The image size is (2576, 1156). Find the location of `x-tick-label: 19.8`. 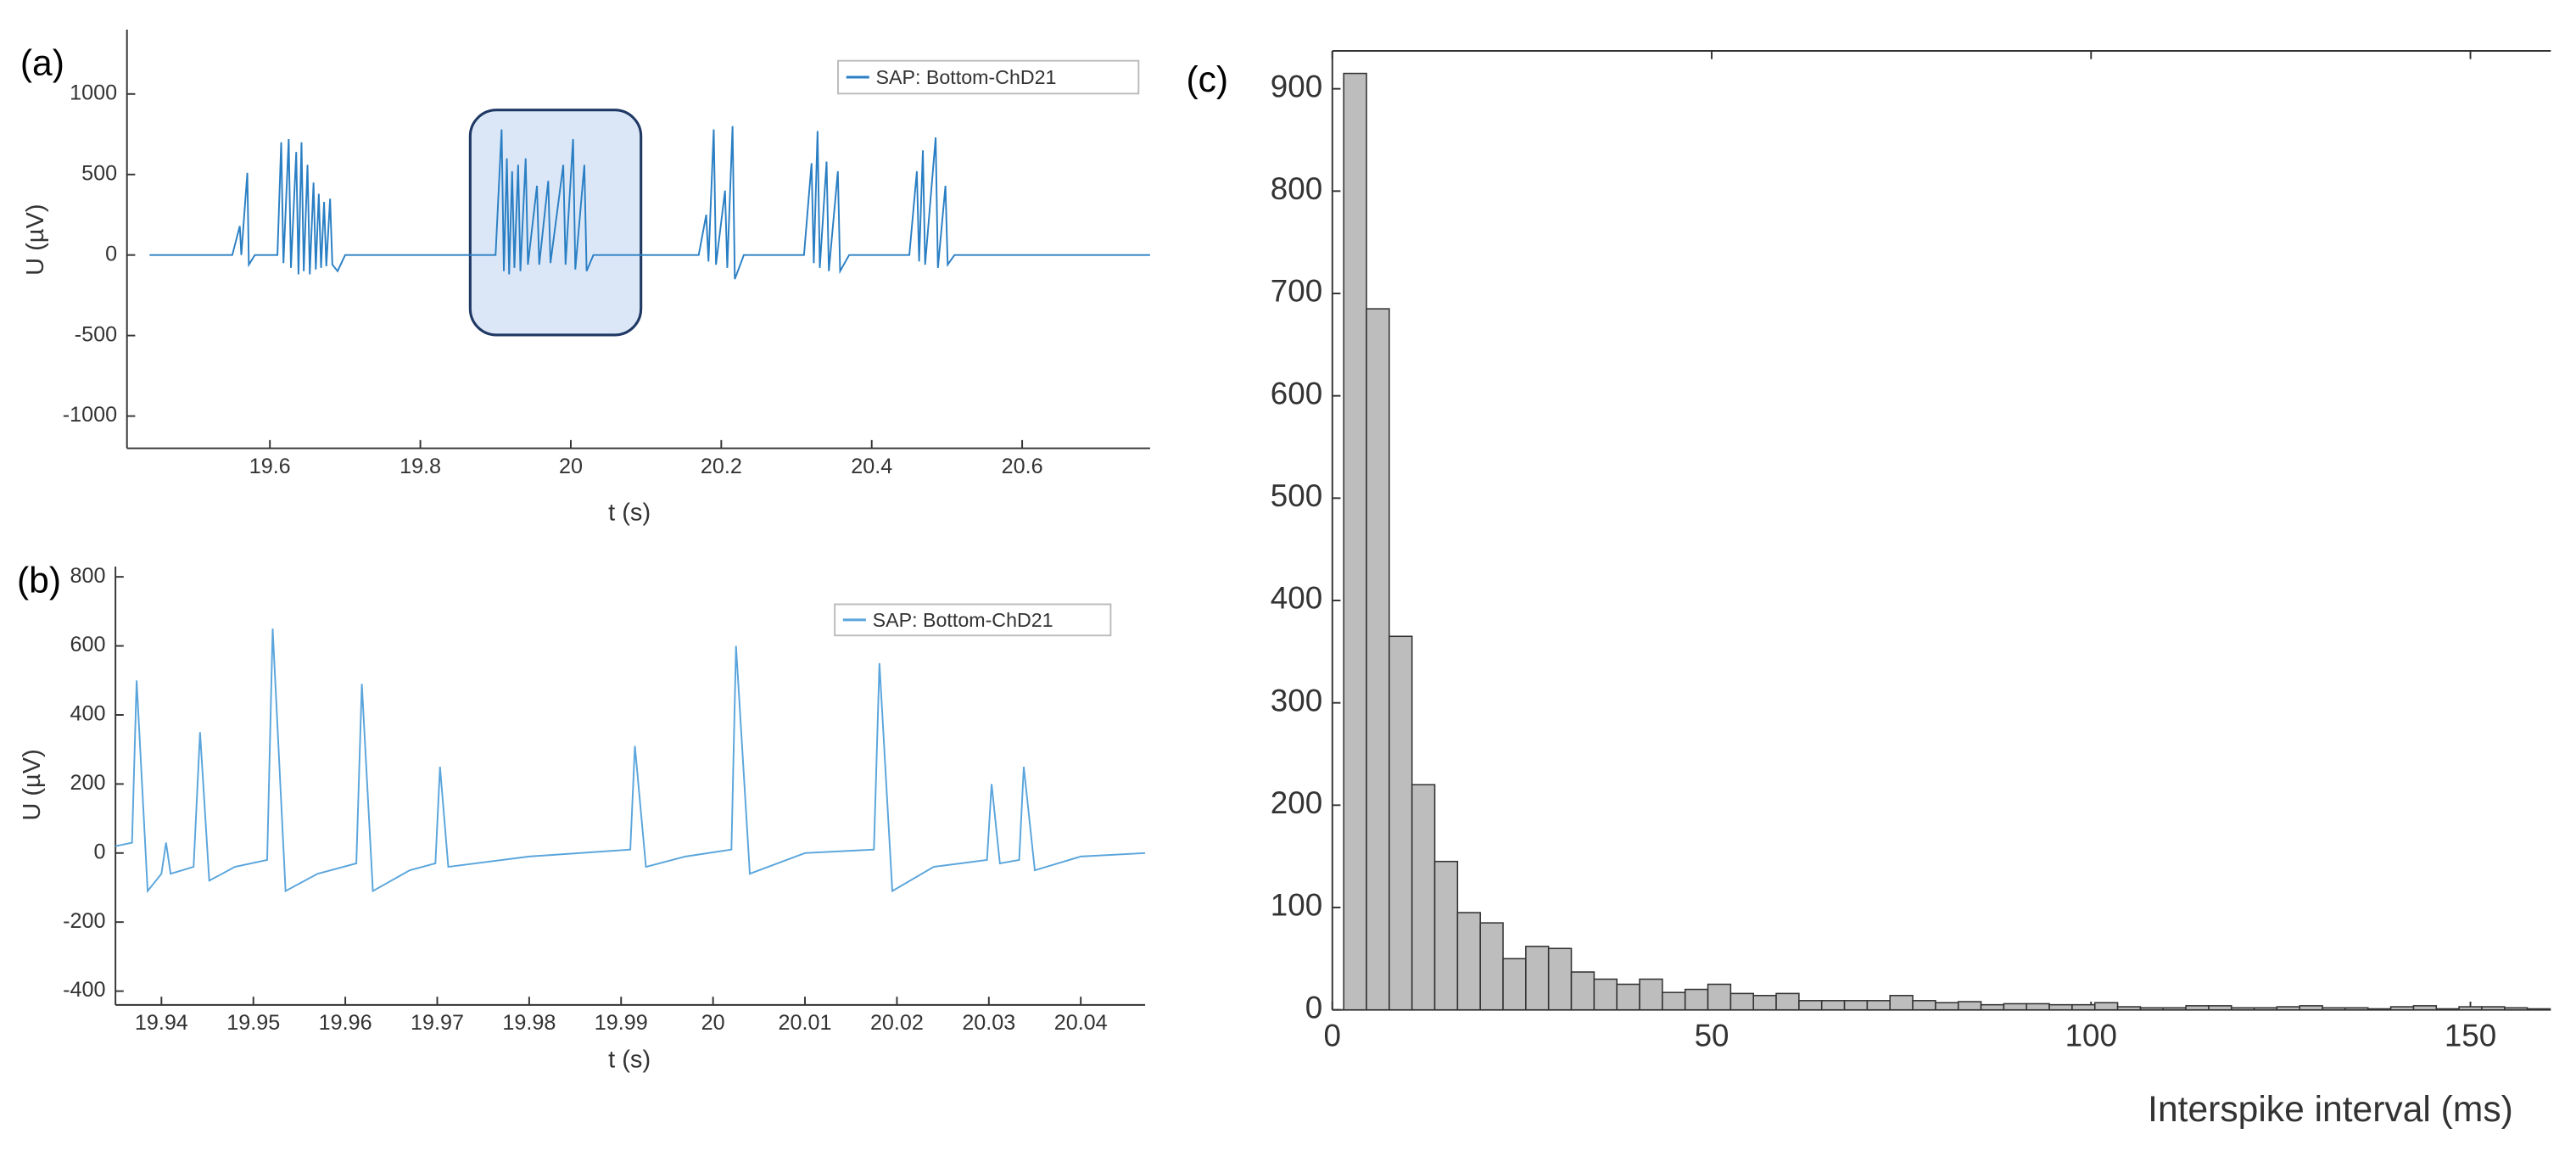

x-tick-label: 19.8 is located at coordinates (420, 466).